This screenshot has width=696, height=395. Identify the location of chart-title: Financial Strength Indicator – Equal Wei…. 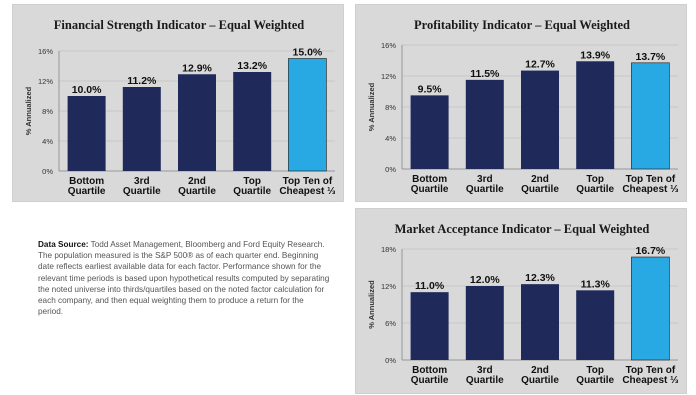
(179, 25).